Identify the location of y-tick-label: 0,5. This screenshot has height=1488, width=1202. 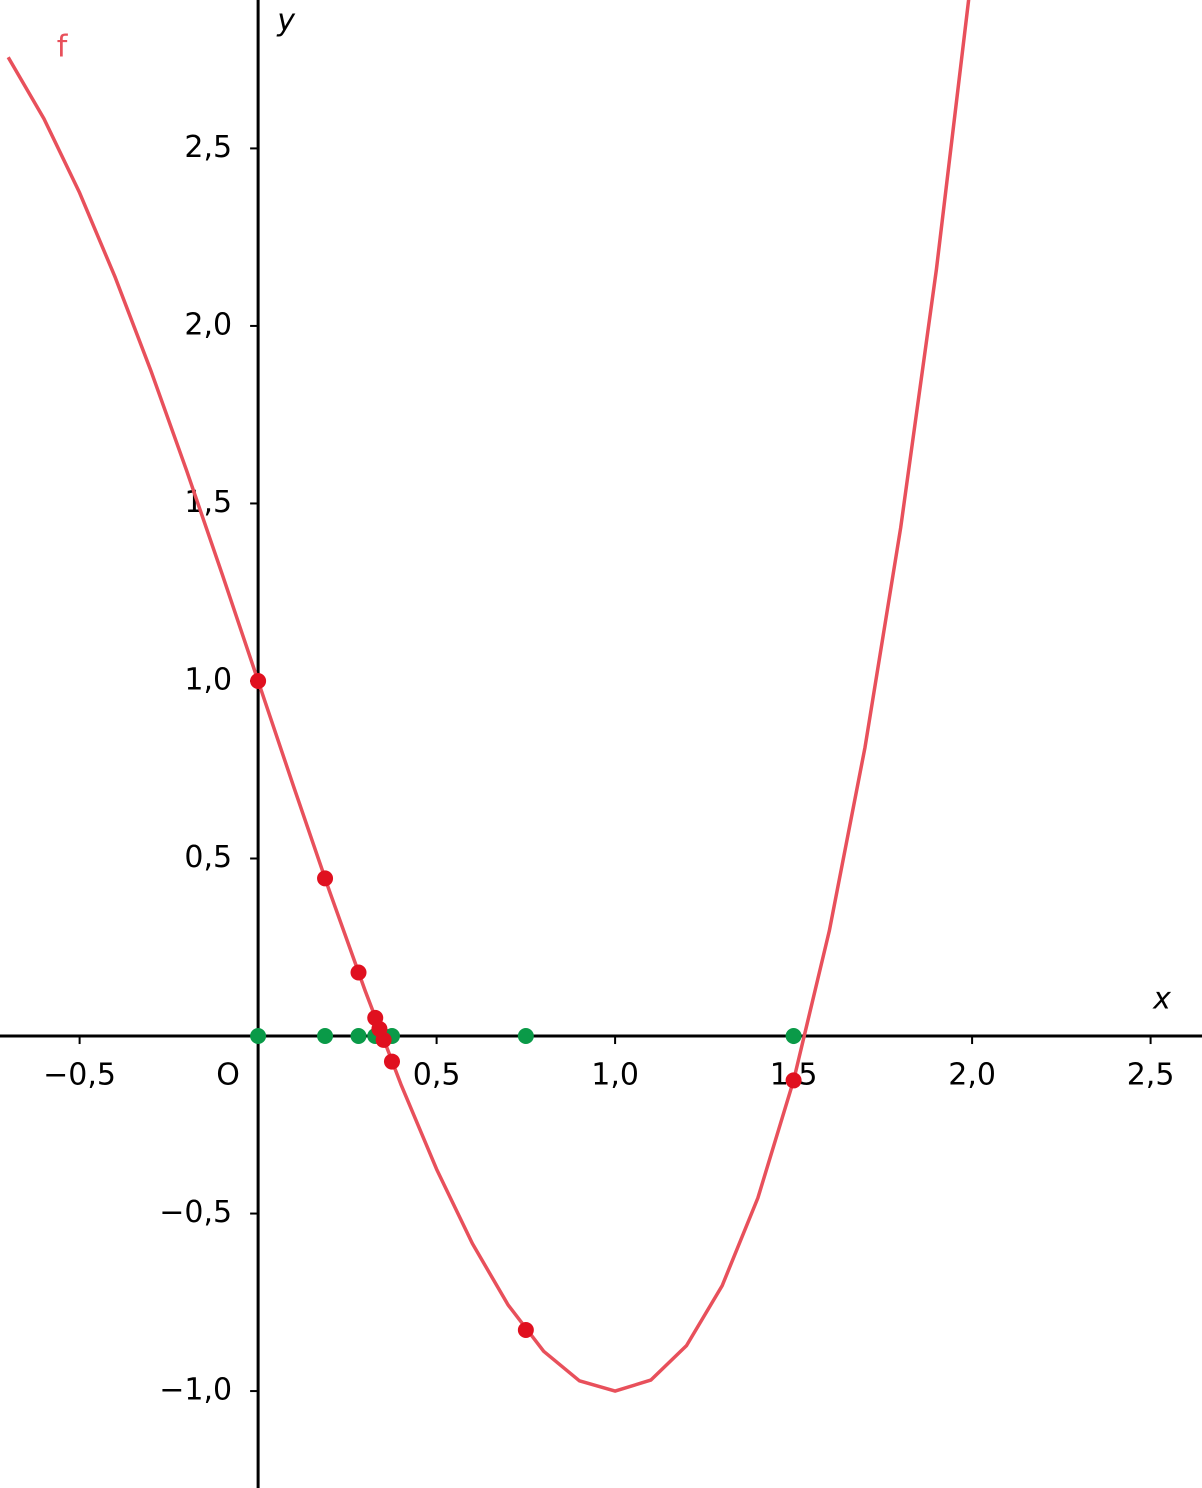
(208, 857).